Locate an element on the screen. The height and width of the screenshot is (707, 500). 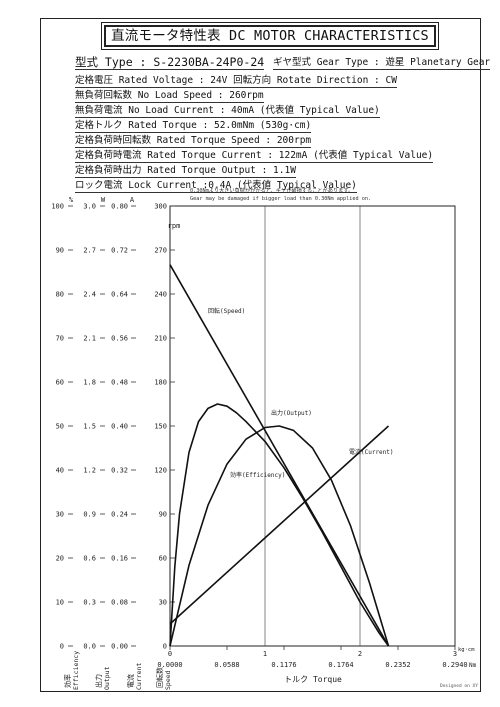
current-axis-title-en: Current is located at coordinates (139, 676).